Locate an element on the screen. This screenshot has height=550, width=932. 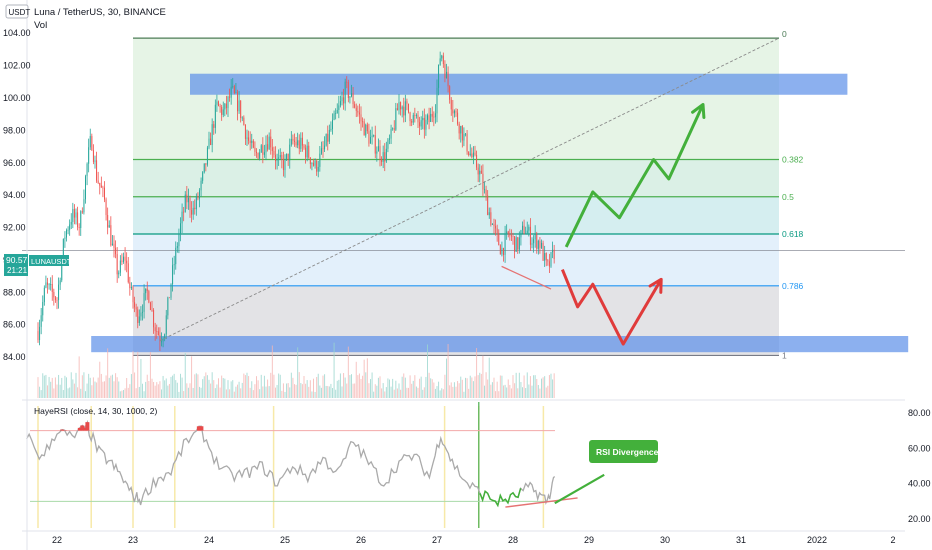
symbol-tag: LUNAUSDT is located at coordinates (51, 261).